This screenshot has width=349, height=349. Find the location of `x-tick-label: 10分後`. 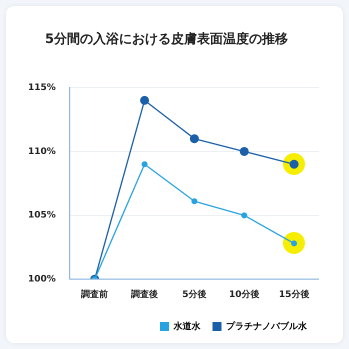

x-tick-label: 10分後 is located at coordinates (244, 294).